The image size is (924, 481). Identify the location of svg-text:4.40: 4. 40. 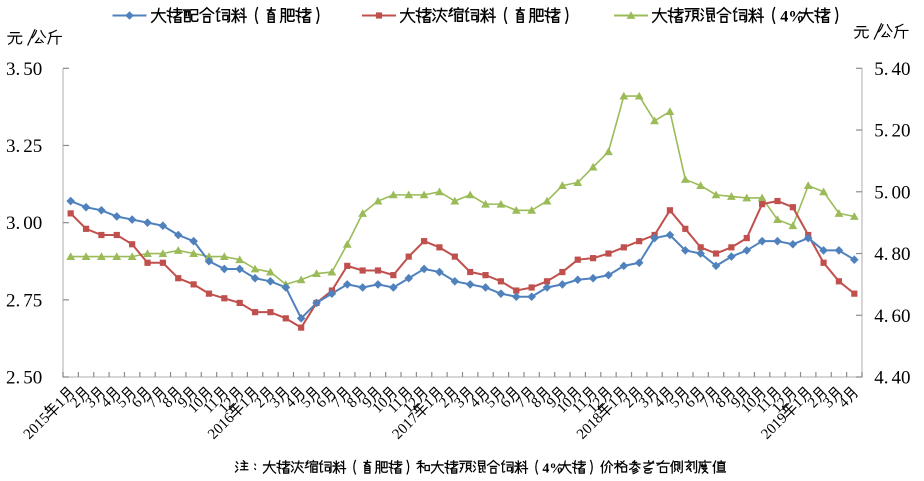
(892, 378).